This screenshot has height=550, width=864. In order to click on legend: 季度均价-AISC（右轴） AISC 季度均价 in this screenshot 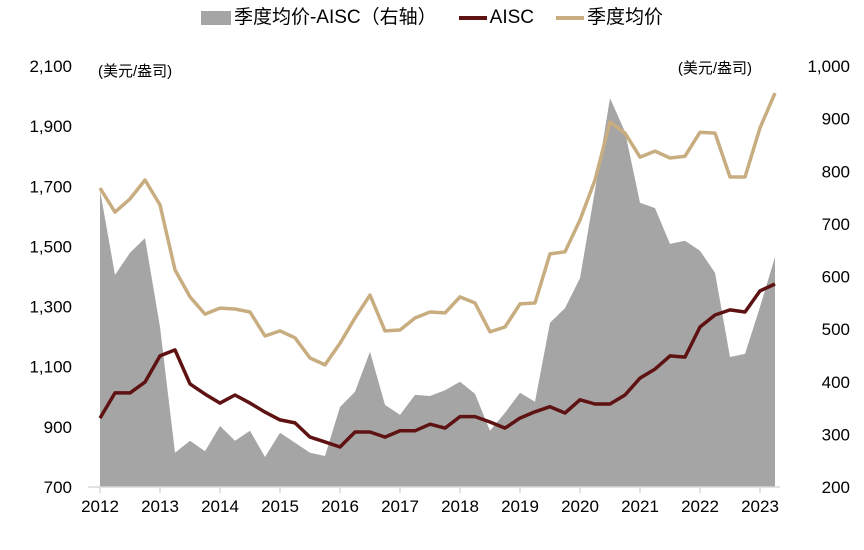, I will do `click(432, 18)`.